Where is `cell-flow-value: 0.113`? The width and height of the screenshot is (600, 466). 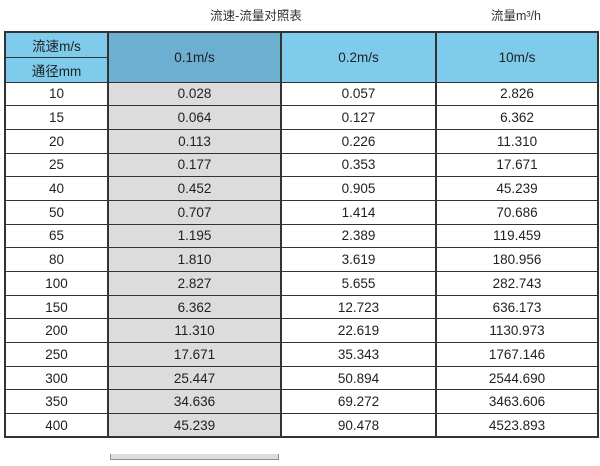 cell-flow-value: 0.113 is located at coordinates (194, 141).